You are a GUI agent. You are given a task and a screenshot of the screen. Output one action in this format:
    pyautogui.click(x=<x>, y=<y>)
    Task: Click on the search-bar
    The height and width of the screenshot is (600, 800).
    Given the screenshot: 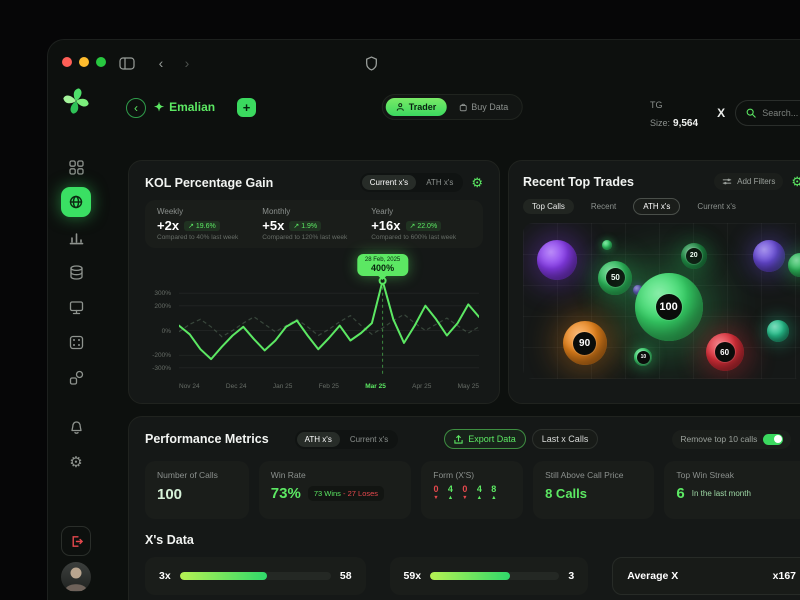 What is the action you would take?
    pyautogui.click(x=767, y=113)
    